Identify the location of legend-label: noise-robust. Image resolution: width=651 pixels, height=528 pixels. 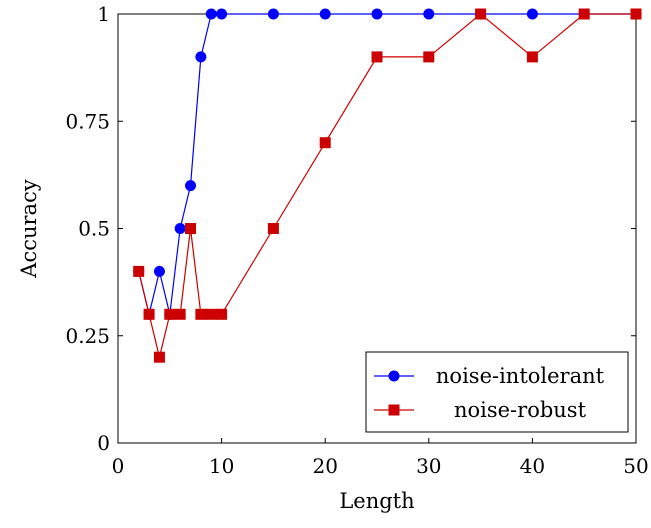
(520, 410).